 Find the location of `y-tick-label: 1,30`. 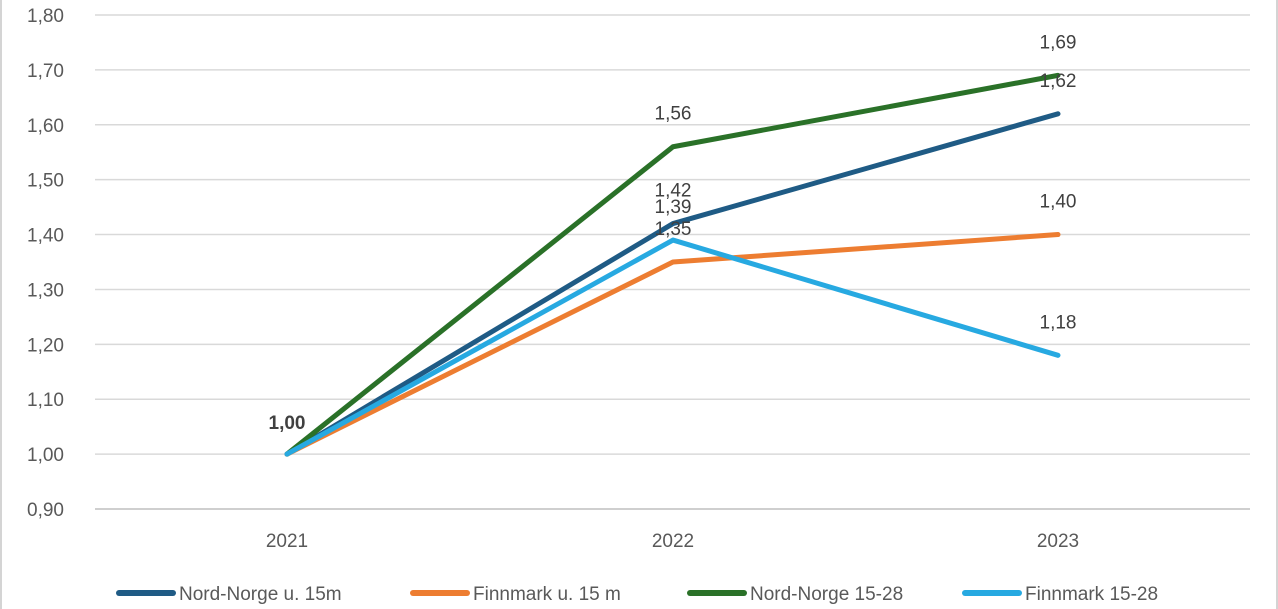

y-tick-label: 1,30 is located at coordinates (45, 290).